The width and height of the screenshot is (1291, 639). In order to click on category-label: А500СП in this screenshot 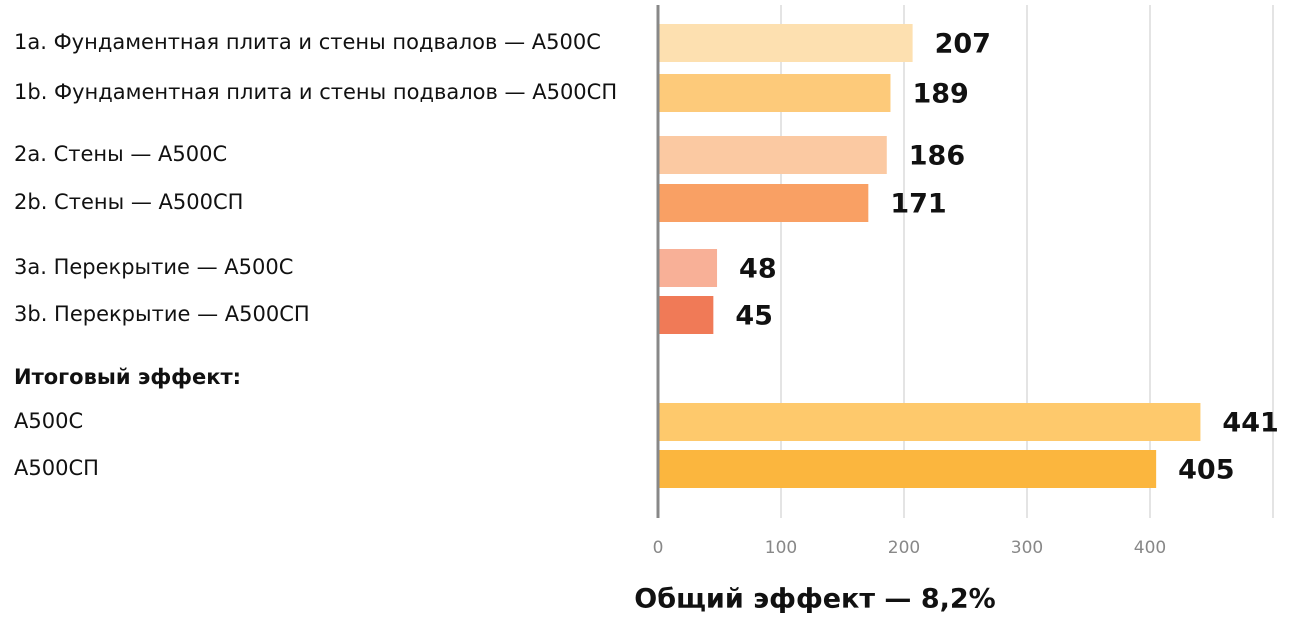, I will do `click(56, 468)`.